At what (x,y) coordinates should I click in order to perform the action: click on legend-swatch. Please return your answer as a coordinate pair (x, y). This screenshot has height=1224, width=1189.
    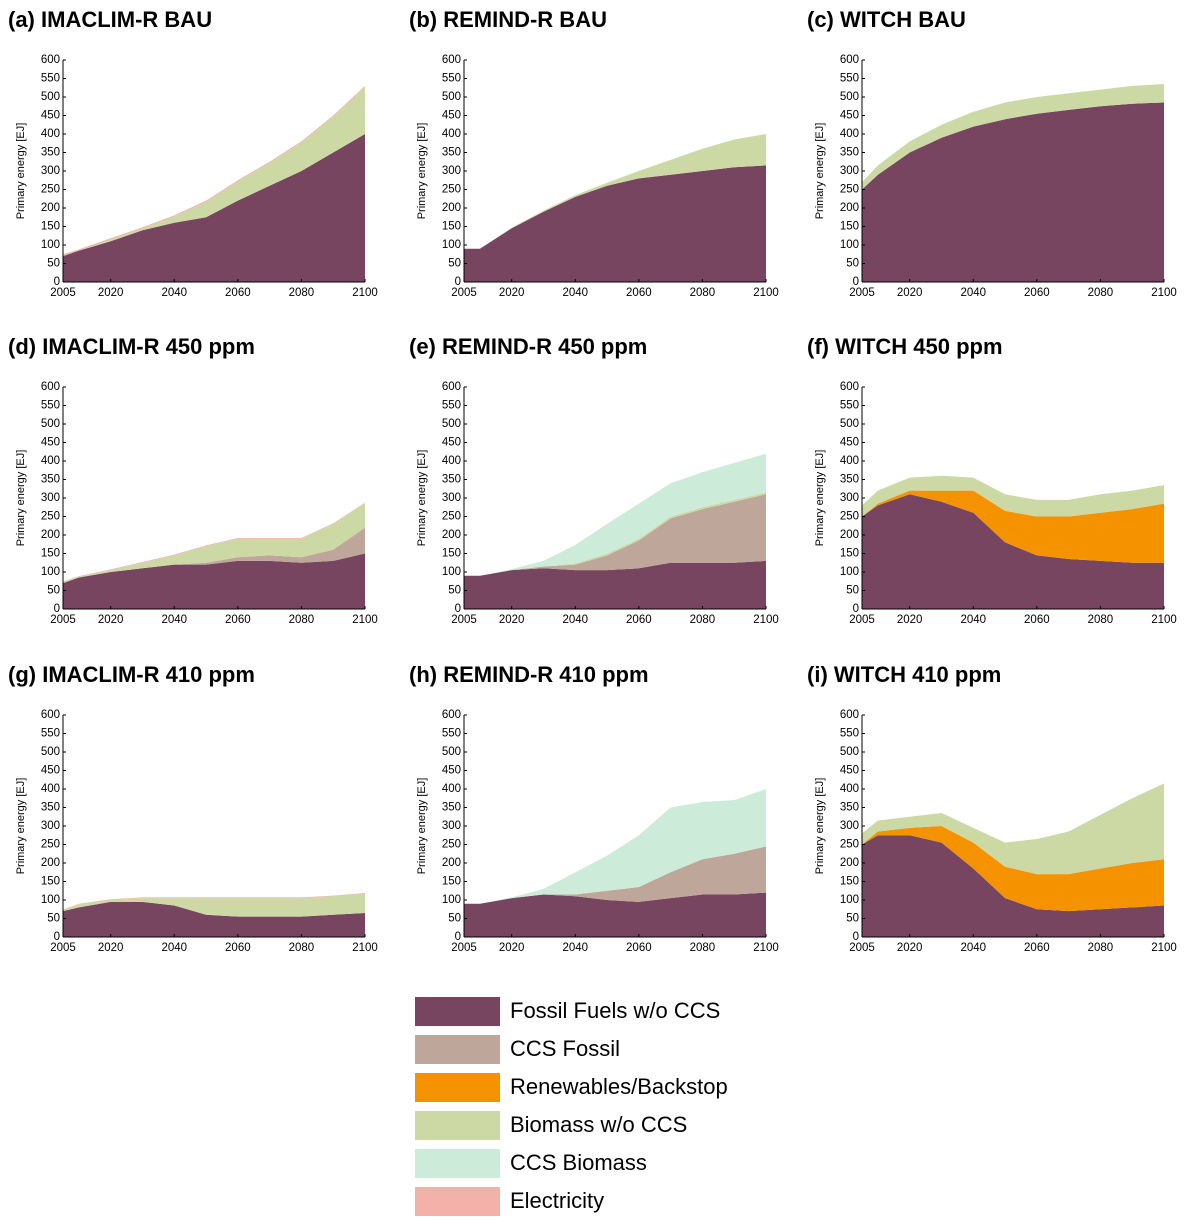
    Looking at the image, I should click on (457, 1163).